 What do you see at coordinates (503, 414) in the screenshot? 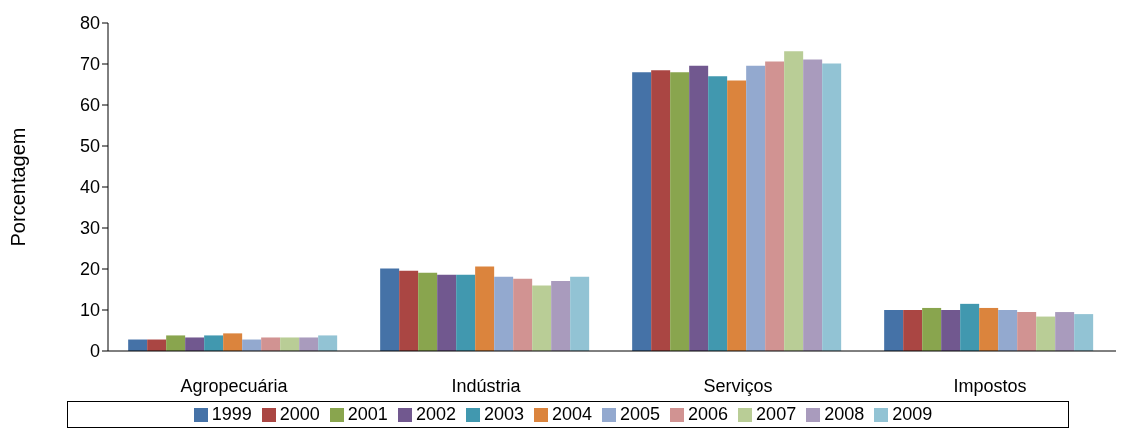
I see `legend-label: 2003` at bounding box center [503, 414].